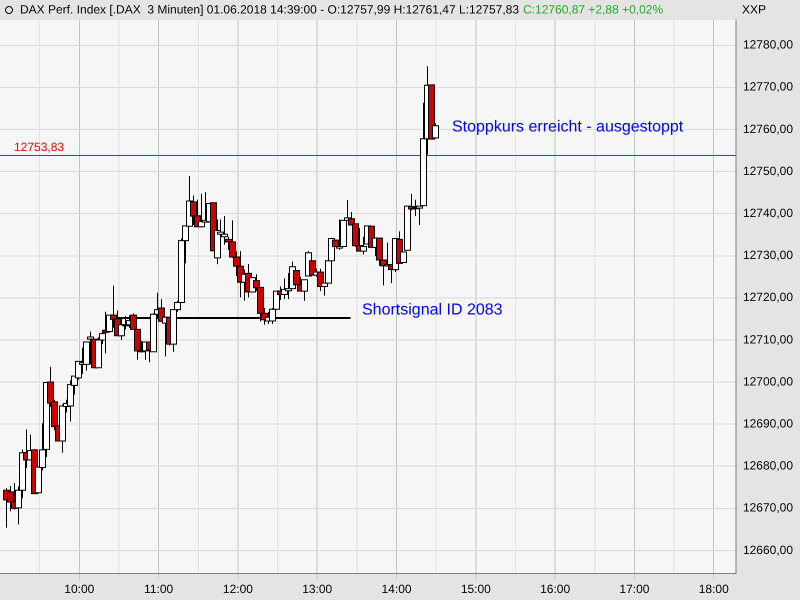  Describe the element at coordinates (476, 589) in the screenshot. I see `x-tick-label: 15:00` at that location.